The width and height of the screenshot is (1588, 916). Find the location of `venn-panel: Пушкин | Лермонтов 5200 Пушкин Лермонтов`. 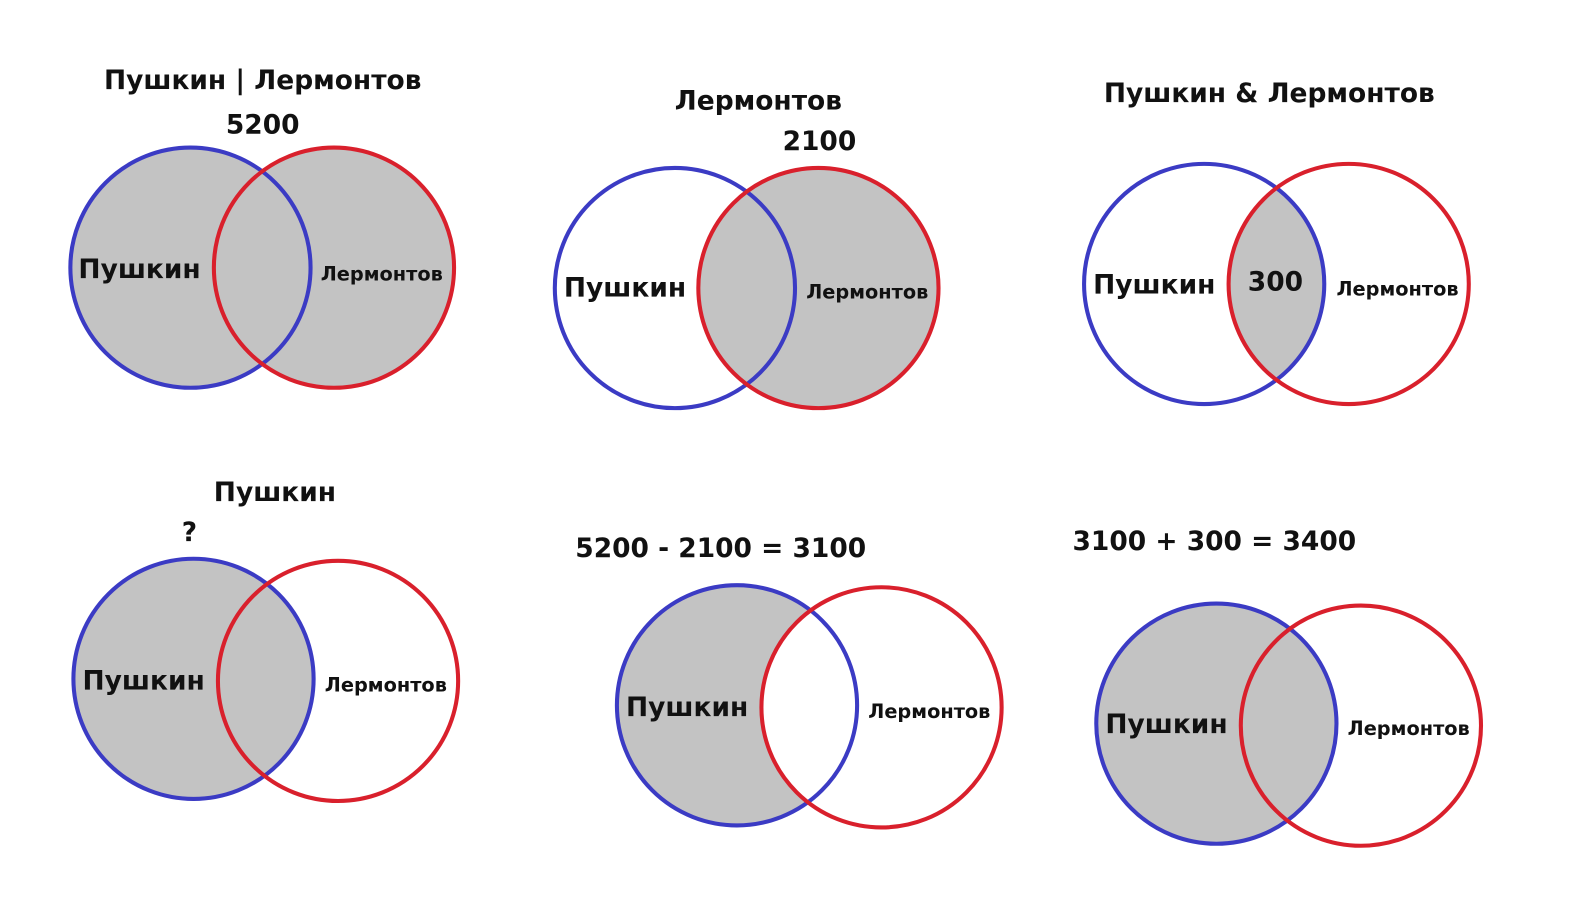

venn-panel: Пушкин | Лермонтов 5200 Пушкин Лермонтов is located at coordinates (262, 227).